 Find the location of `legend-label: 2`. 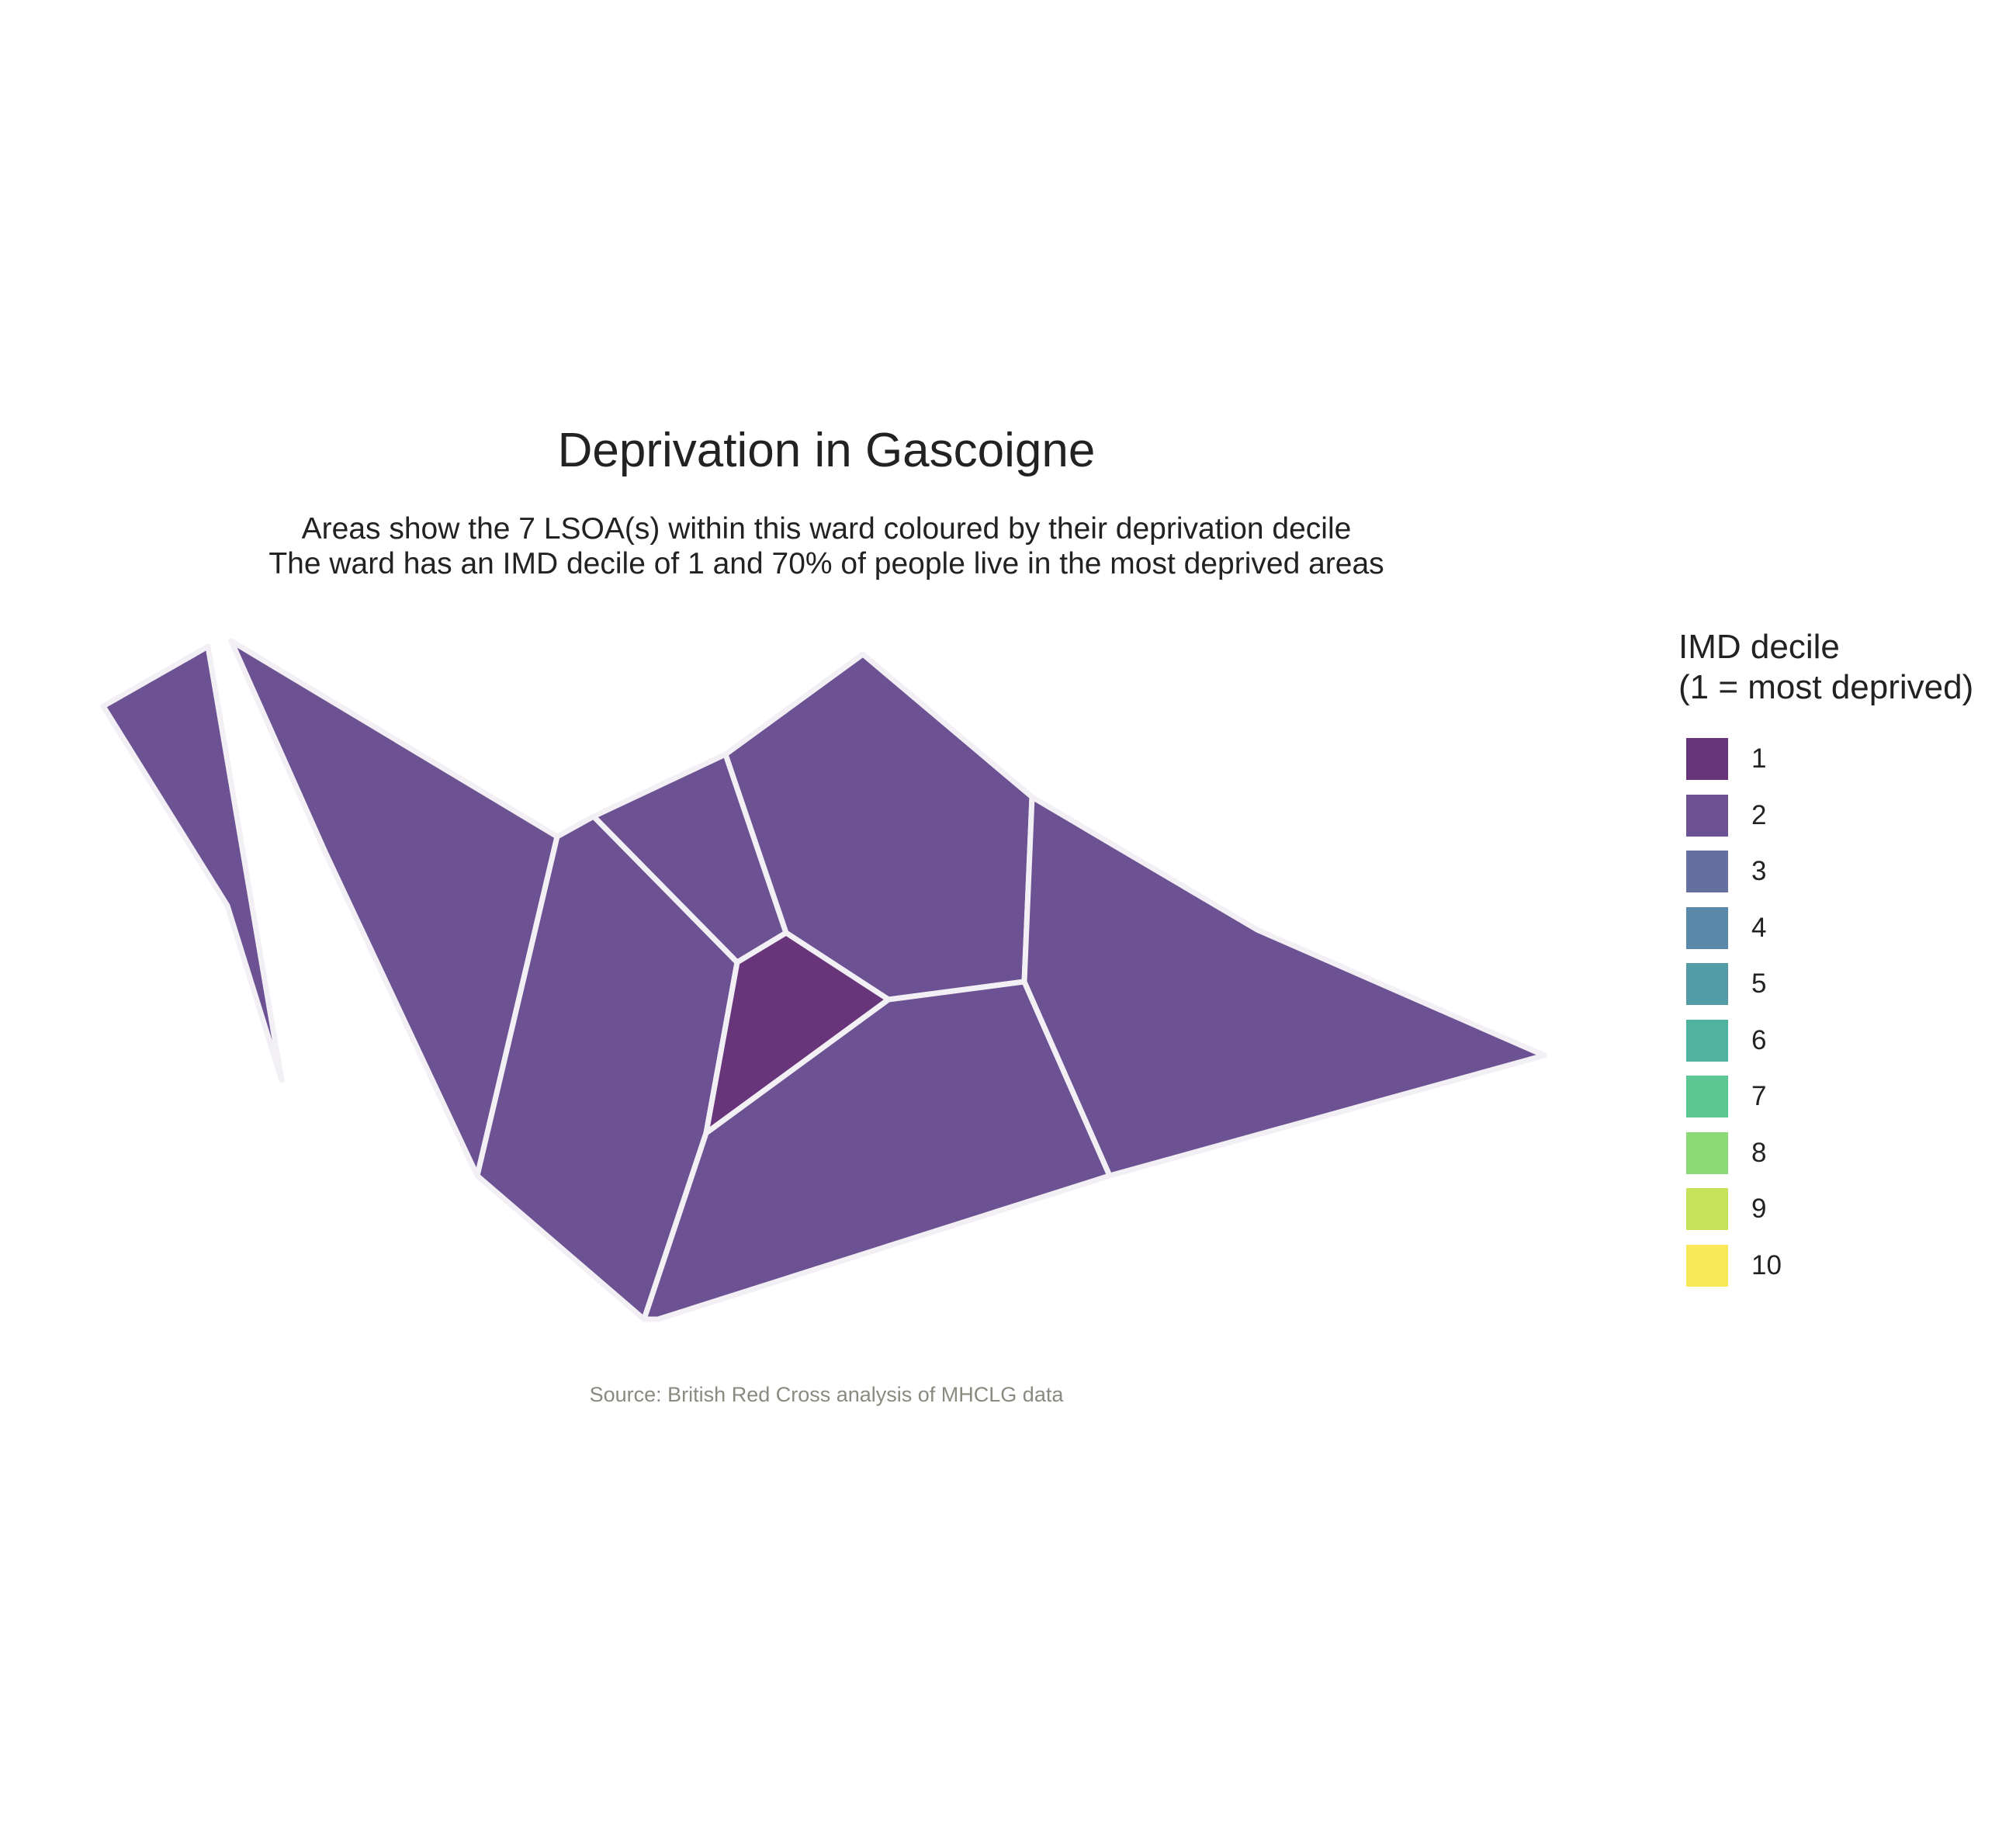

legend-label: 2 is located at coordinates (1759, 814).